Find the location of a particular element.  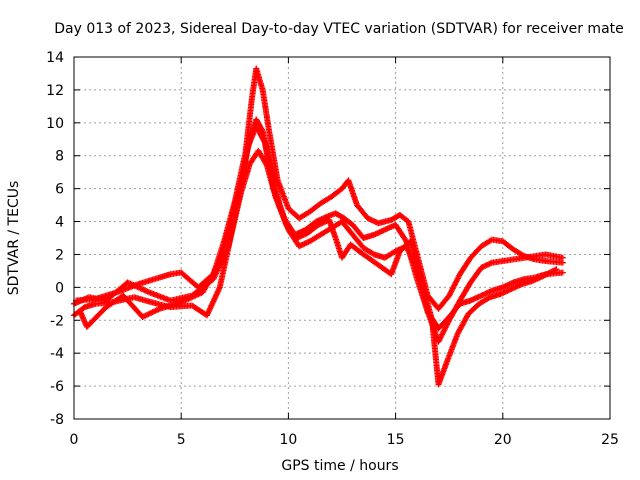

x-tick-label: 0 is located at coordinates (74, 440).